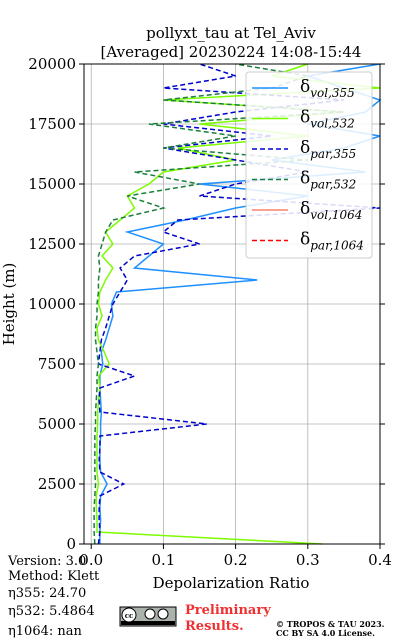 This screenshot has width=400, height=640. I want to click on svg-text: cc, so click(129, 615).